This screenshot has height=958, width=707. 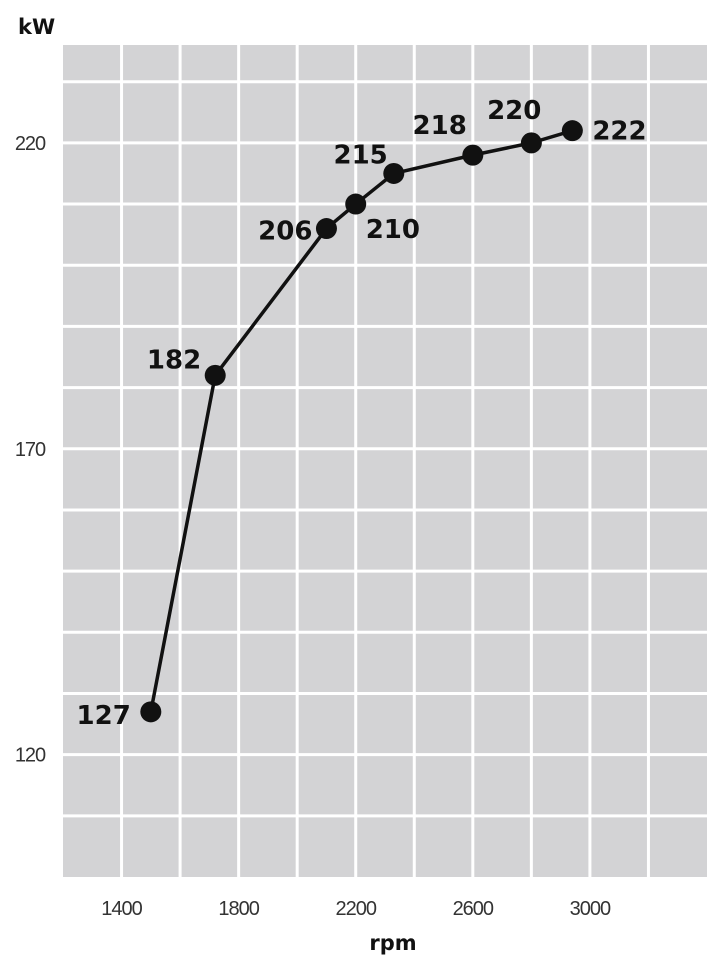 What do you see at coordinates (36, 27) in the screenshot?
I see `y-axis-title: kW` at bounding box center [36, 27].